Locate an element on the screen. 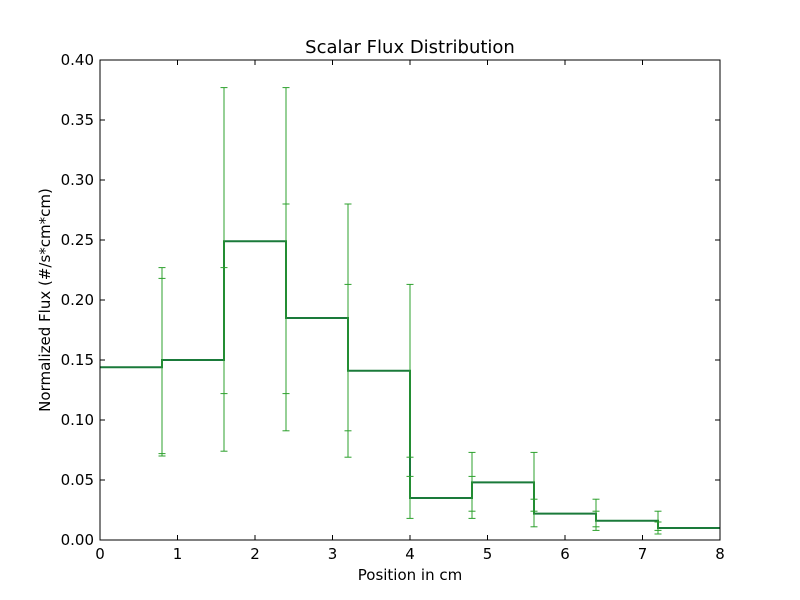  y-tick-label: 0.35 is located at coordinates (77, 120).